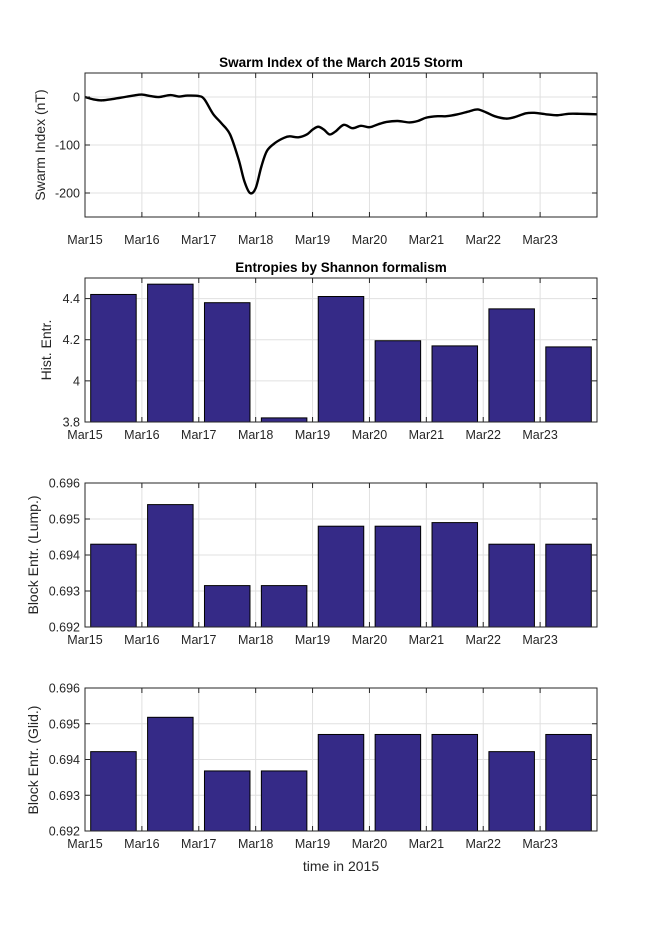 This screenshot has height=934, width=660. I want to click on y-tick-label: 3.8, so click(71, 423).